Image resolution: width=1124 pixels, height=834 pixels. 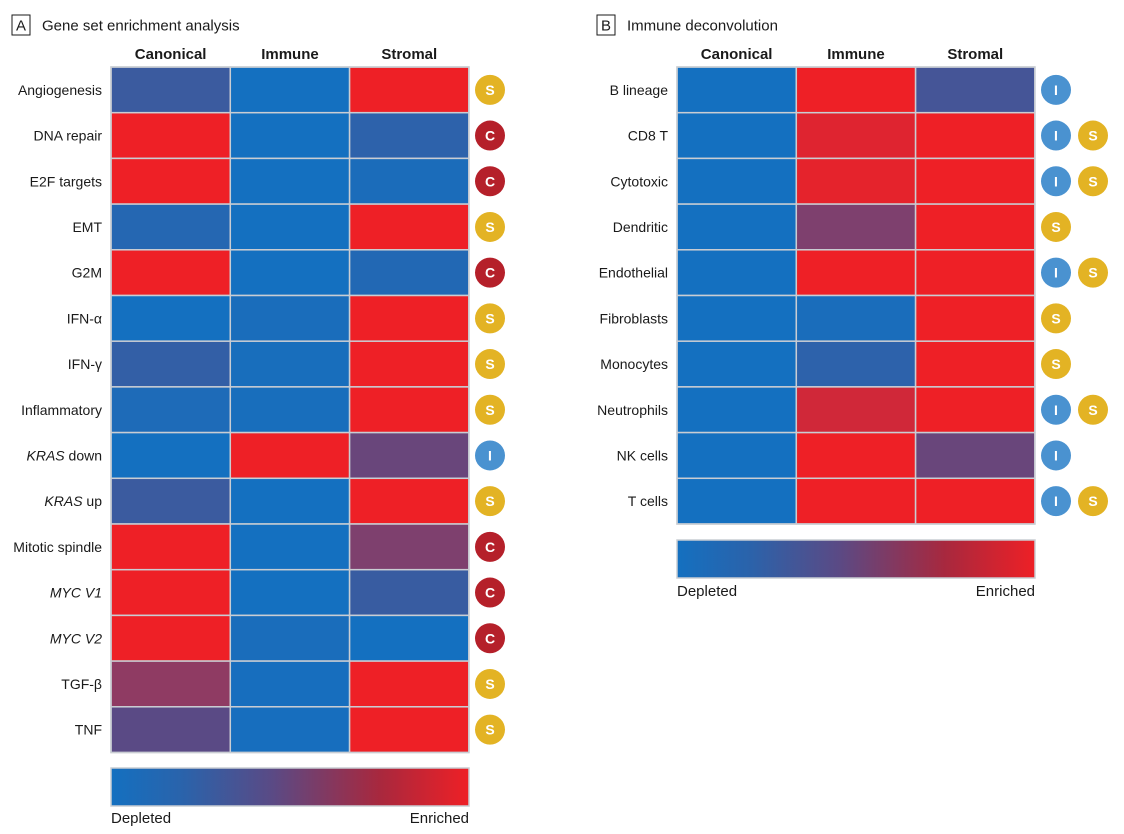 I want to click on column-label-stromal: Stromal, so click(x=975, y=54).